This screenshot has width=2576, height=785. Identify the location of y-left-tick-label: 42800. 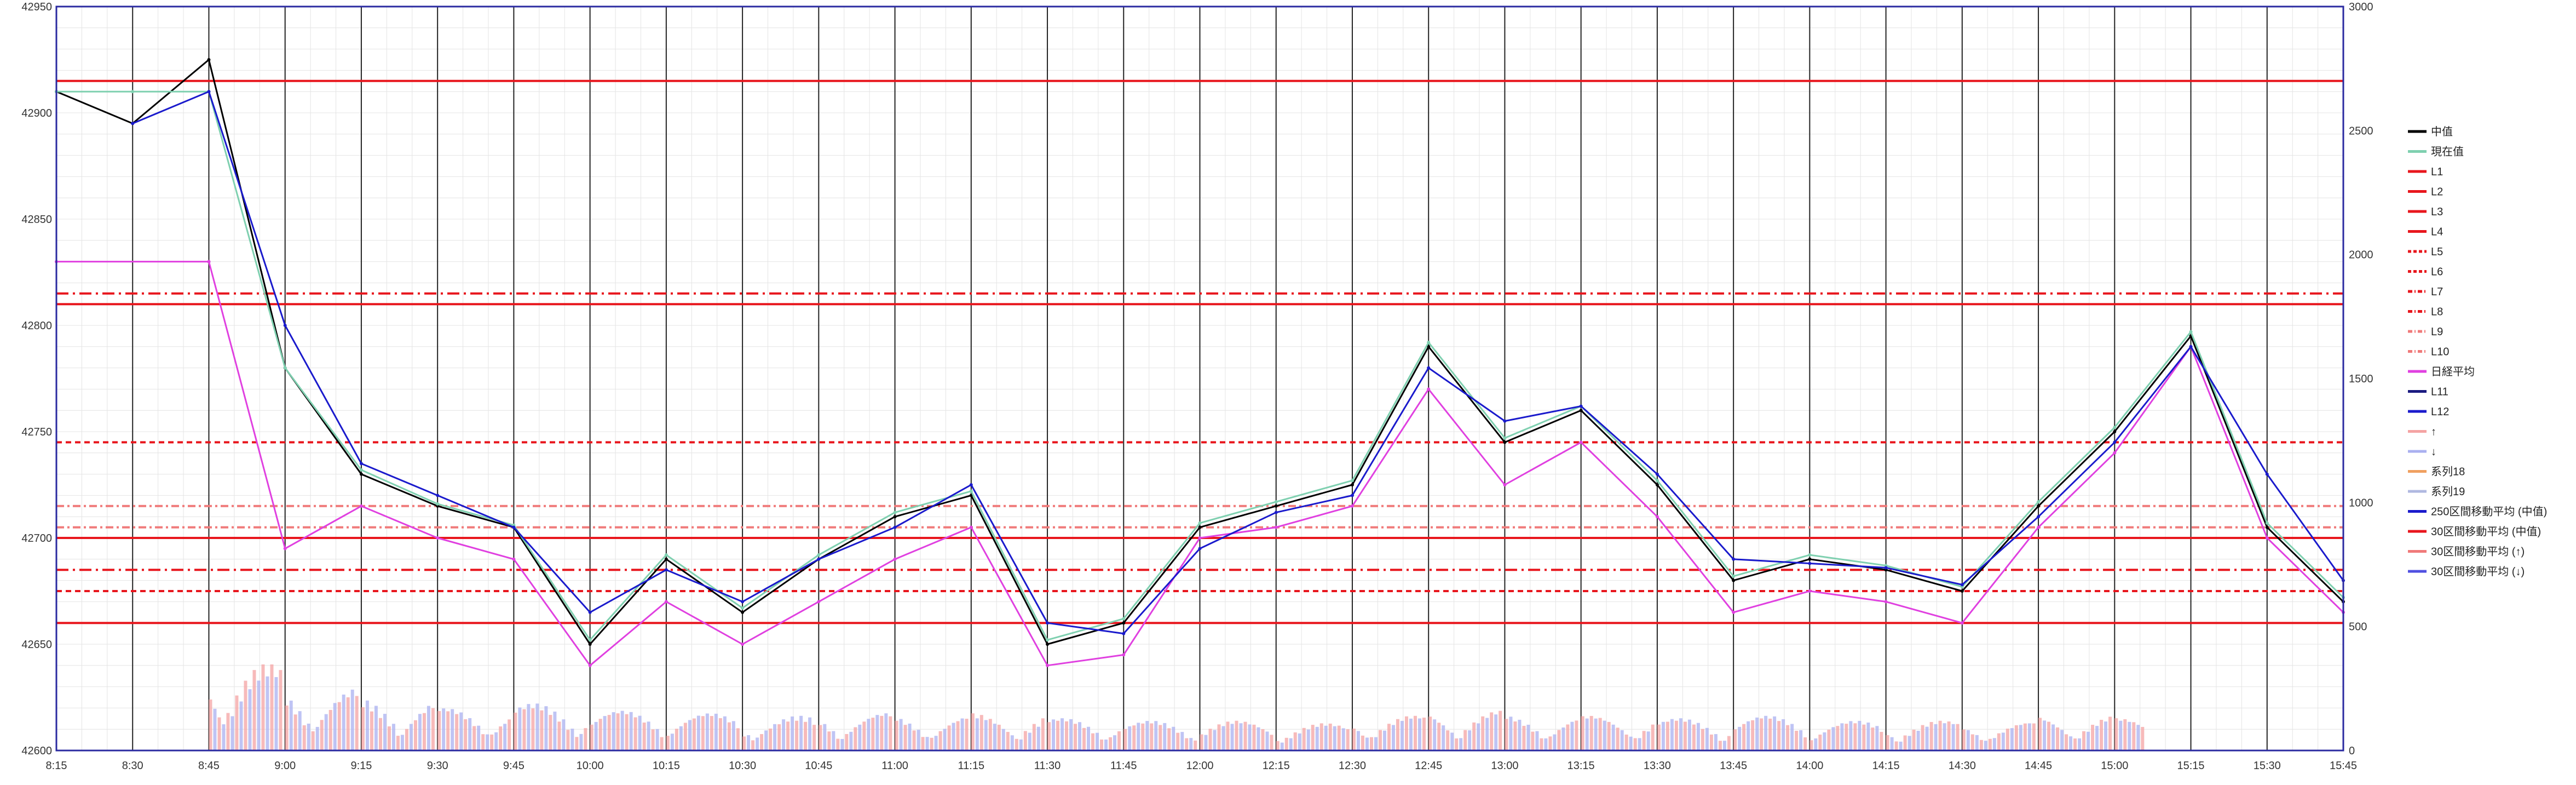
(36, 326).